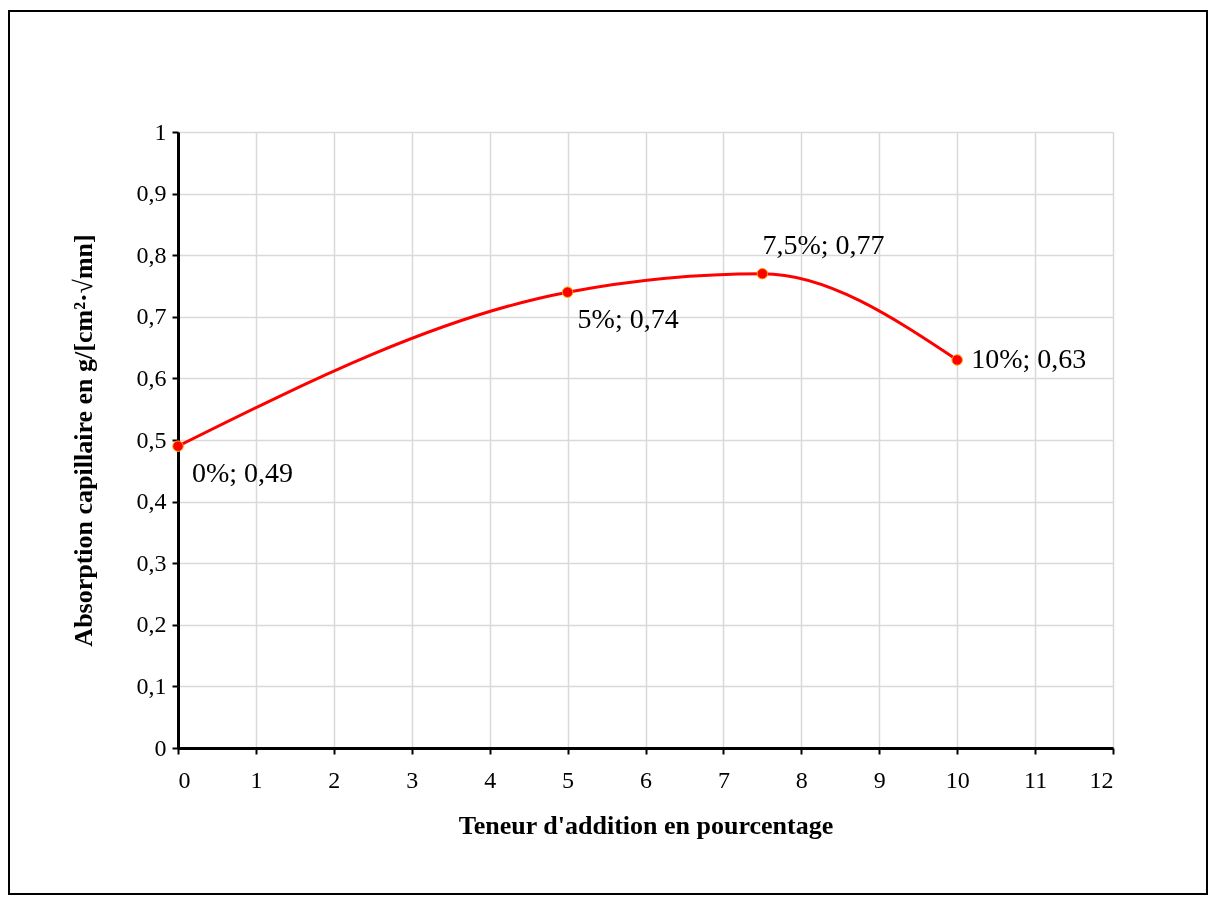 The image size is (1215, 899). What do you see at coordinates (151, 377) in the screenshot?
I see `y-tick-label: 0,6` at bounding box center [151, 377].